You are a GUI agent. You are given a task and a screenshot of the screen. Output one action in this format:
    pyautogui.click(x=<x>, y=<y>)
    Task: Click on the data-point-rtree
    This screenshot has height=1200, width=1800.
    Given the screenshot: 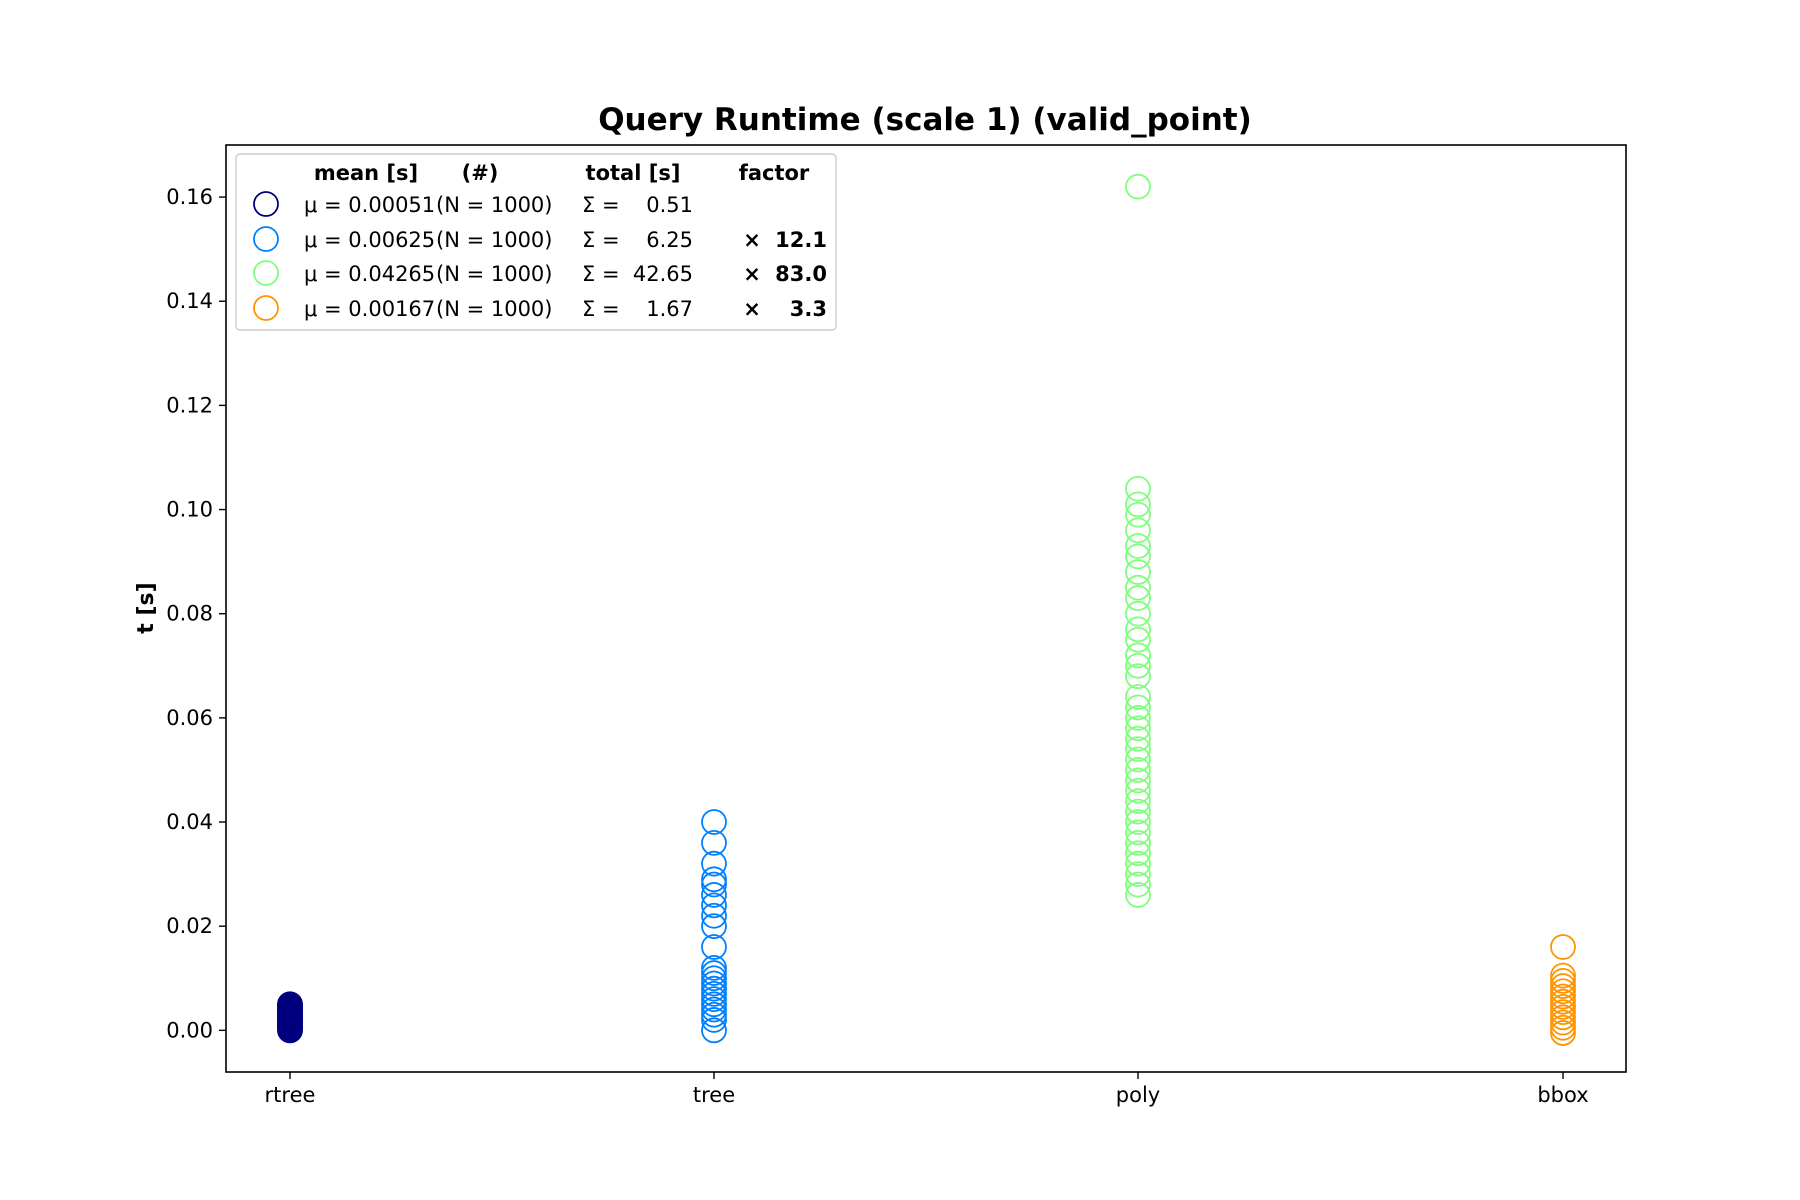 What is the action you would take?
    pyautogui.click(x=290, y=1004)
    